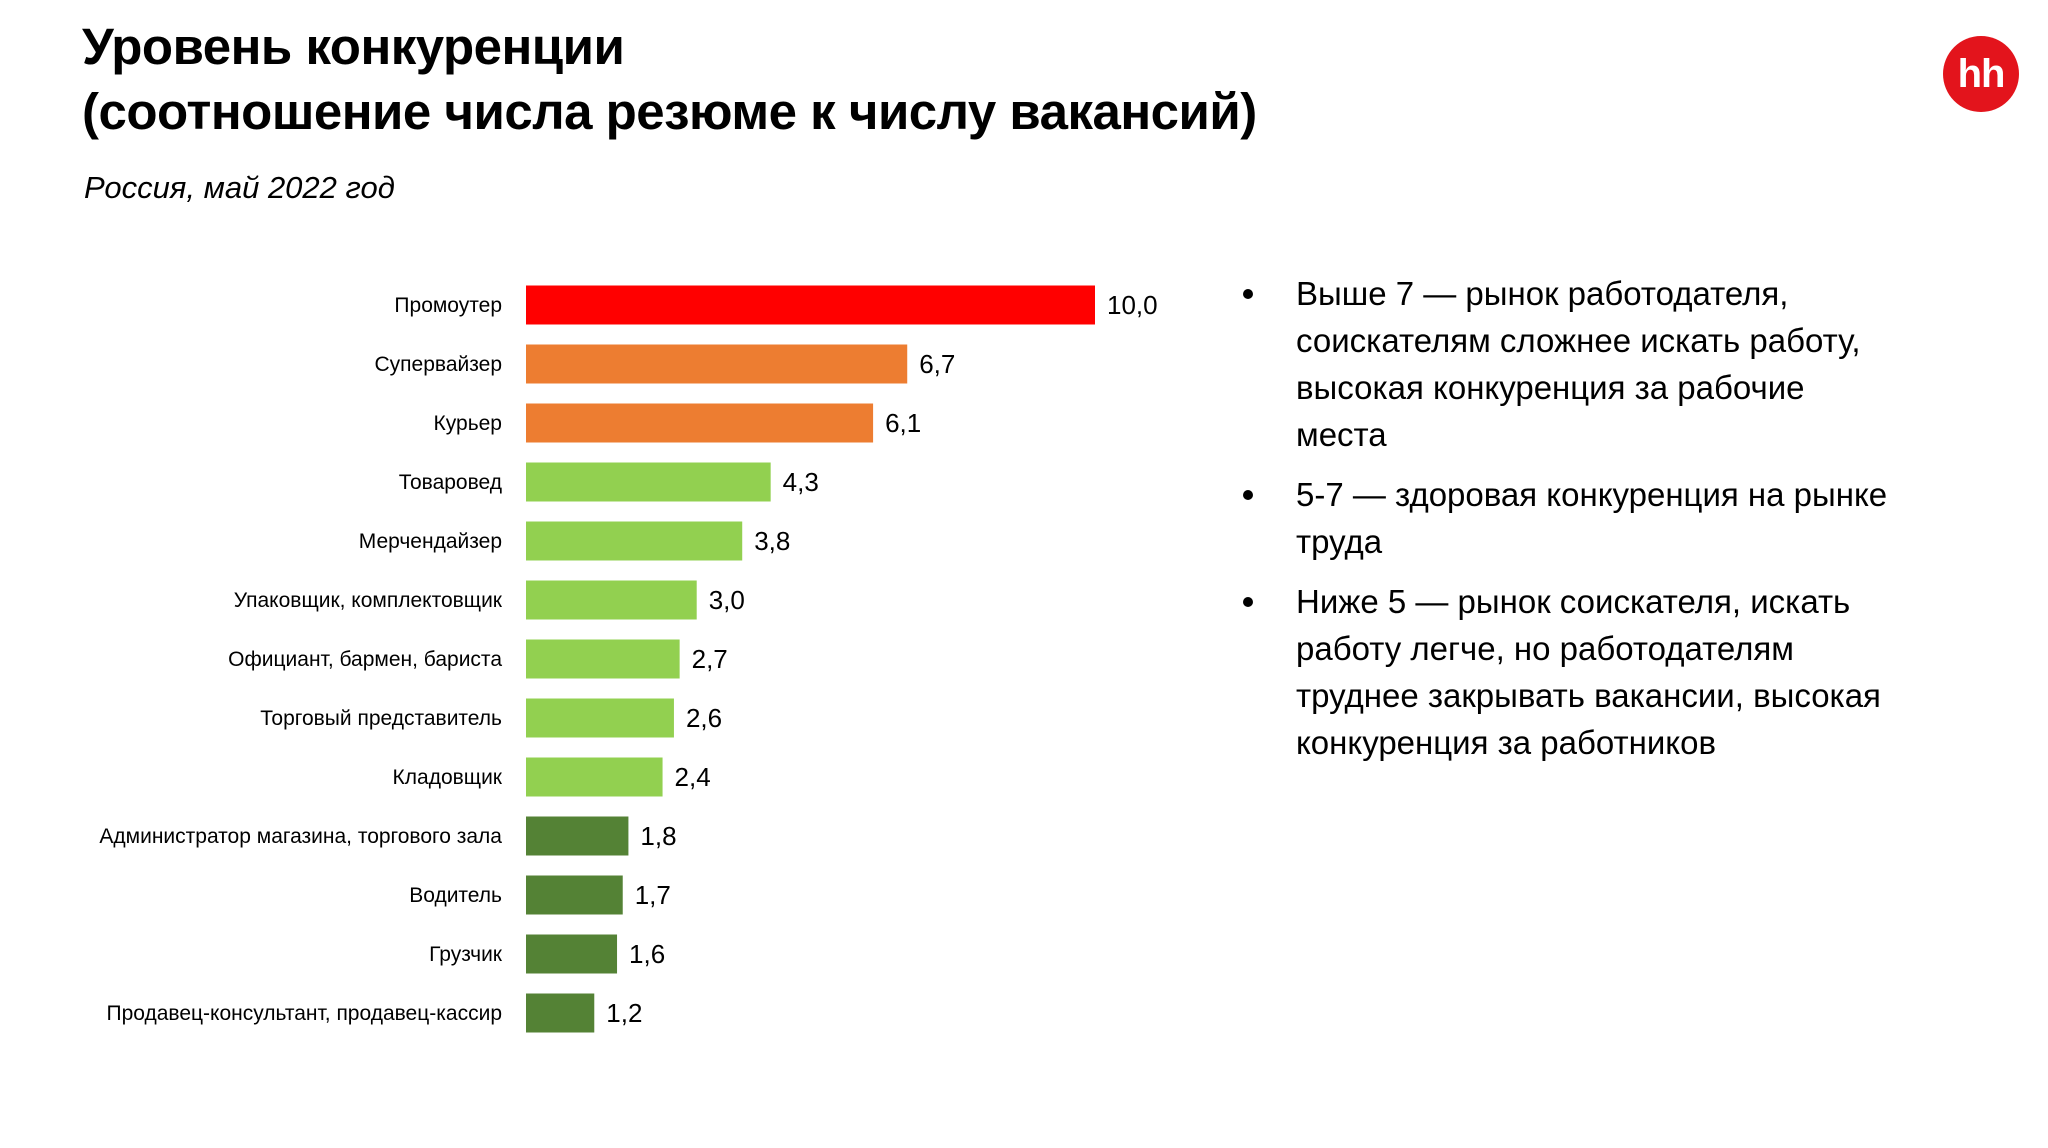 This screenshot has height=1148, width=2048. Describe the element at coordinates (647, 954) in the screenshot. I see `value-label-грузчик: 1,6` at that location.